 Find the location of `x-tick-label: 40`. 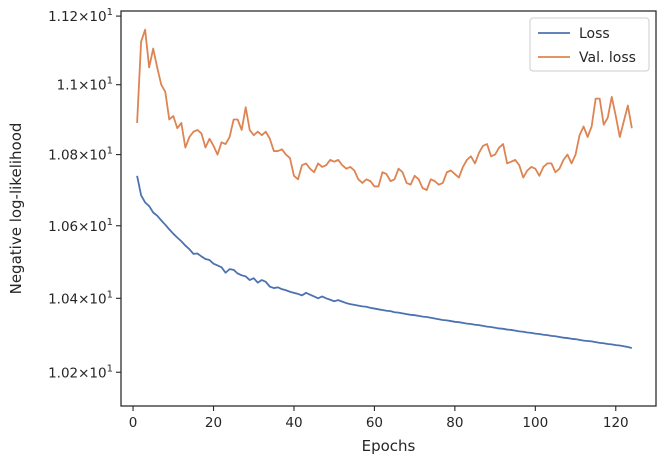

x-tick-label: 40 is located at coordinates (293, 423).